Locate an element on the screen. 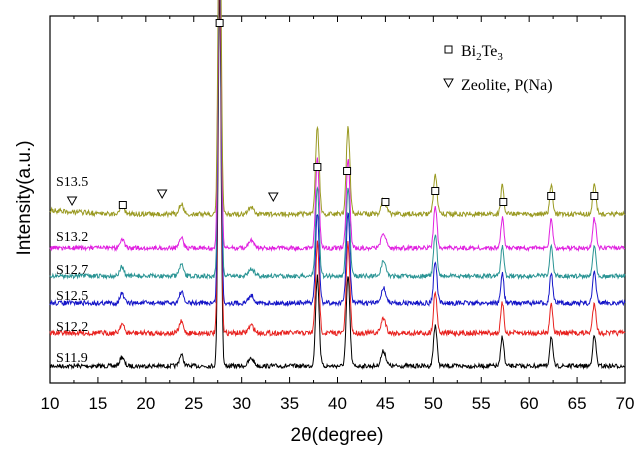 Image resolution: width=640 pixels, height=449 pixels. x-tick-label-35: 35 is located at coordinates (289, 403).